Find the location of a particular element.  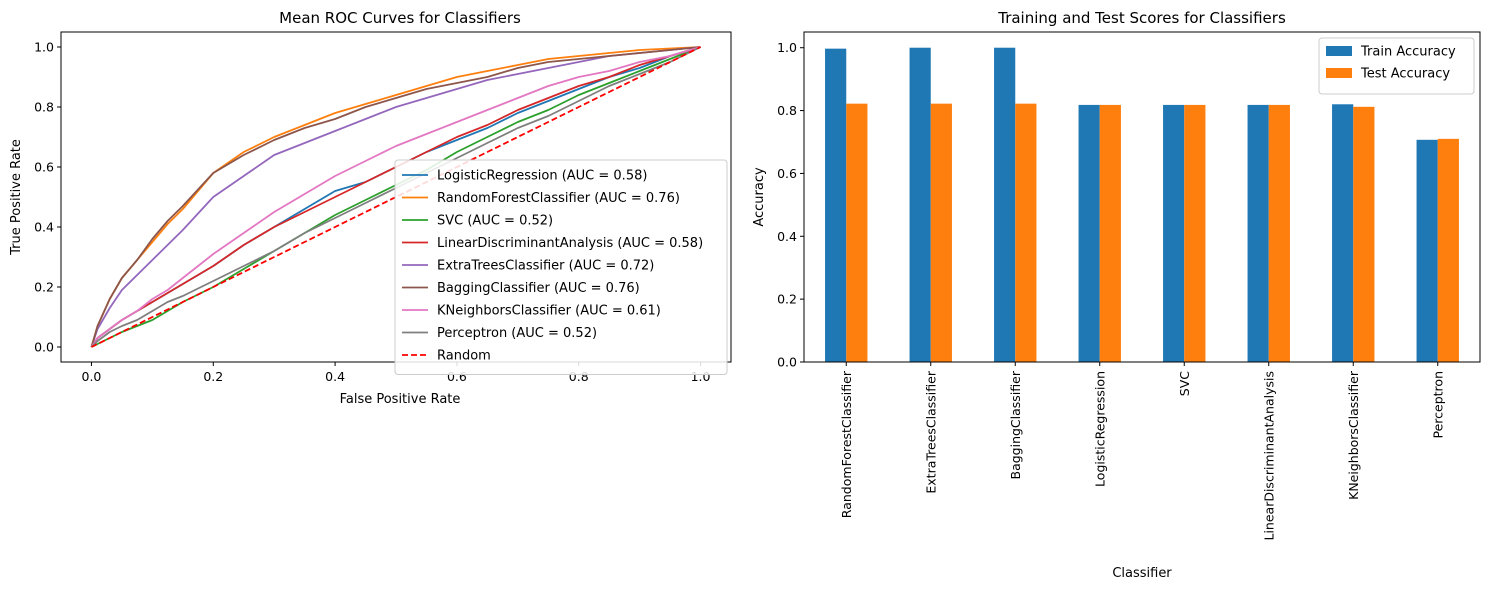

bar-test-accuracy-lineardiscriminantanalysis is located at coordinates (1279, 233).